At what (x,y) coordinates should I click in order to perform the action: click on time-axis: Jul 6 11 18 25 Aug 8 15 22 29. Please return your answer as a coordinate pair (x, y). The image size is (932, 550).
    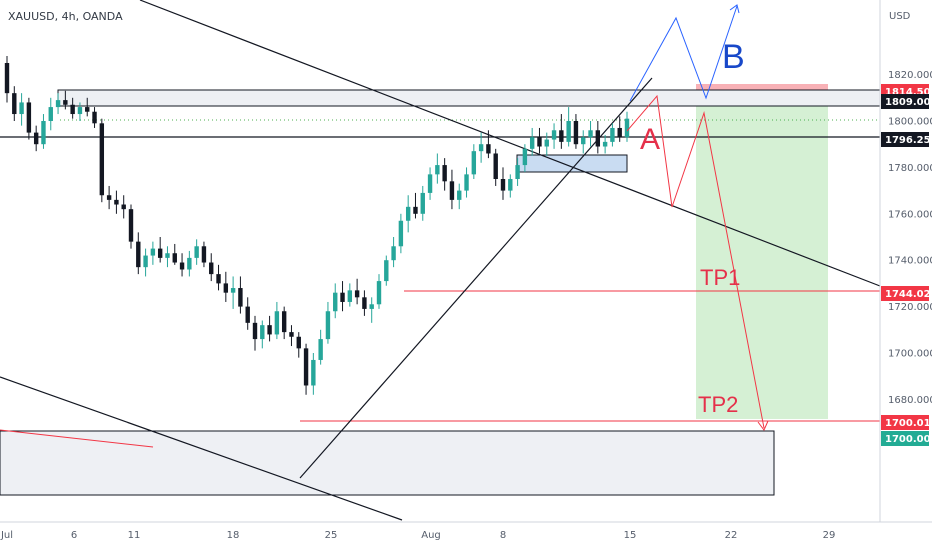
    Looking at the image, I should click on (466, 531).